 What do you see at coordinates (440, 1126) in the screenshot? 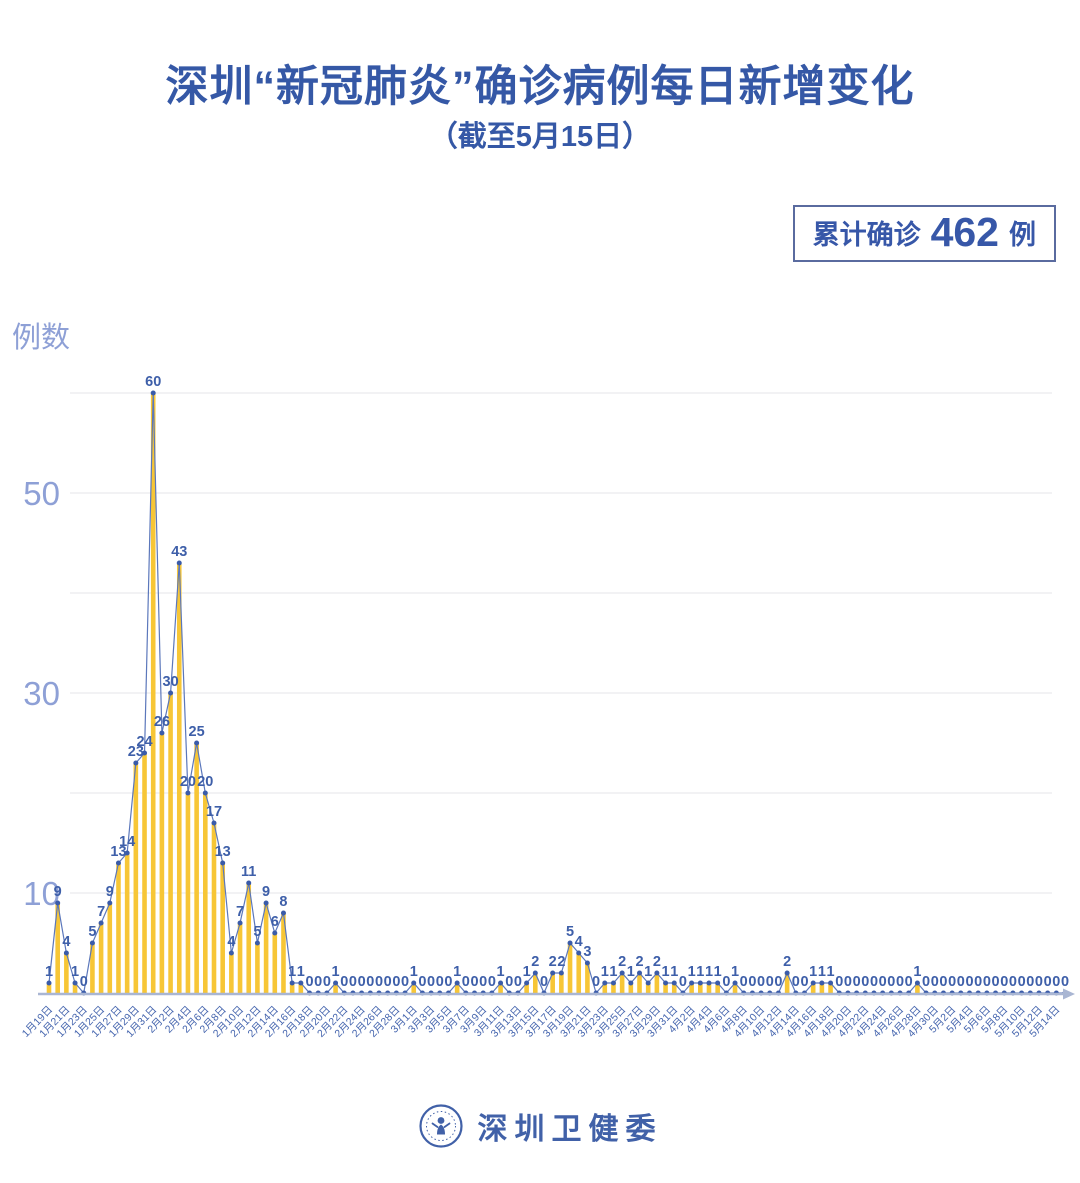
I see `shenzhen-health-commission-logo-icon` at bounding box center [440, 1126].